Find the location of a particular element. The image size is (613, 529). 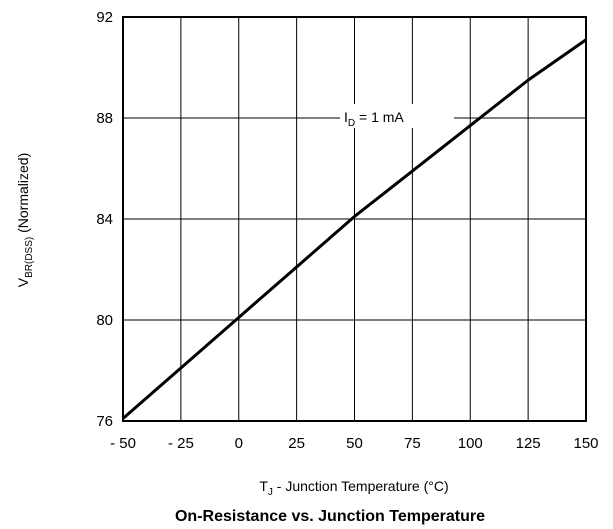

y-tick-label: 80 is located at coordinates (104, 320).